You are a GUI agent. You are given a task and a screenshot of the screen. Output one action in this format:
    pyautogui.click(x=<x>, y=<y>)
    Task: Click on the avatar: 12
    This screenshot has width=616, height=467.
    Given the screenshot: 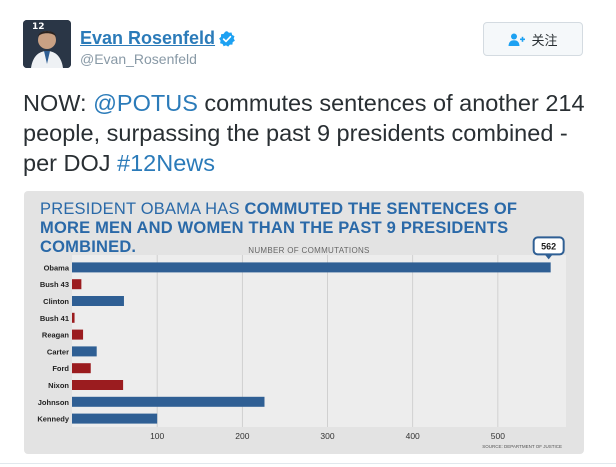 What is the action you would take?
    pyautogui.click(x=47, y=44)
    